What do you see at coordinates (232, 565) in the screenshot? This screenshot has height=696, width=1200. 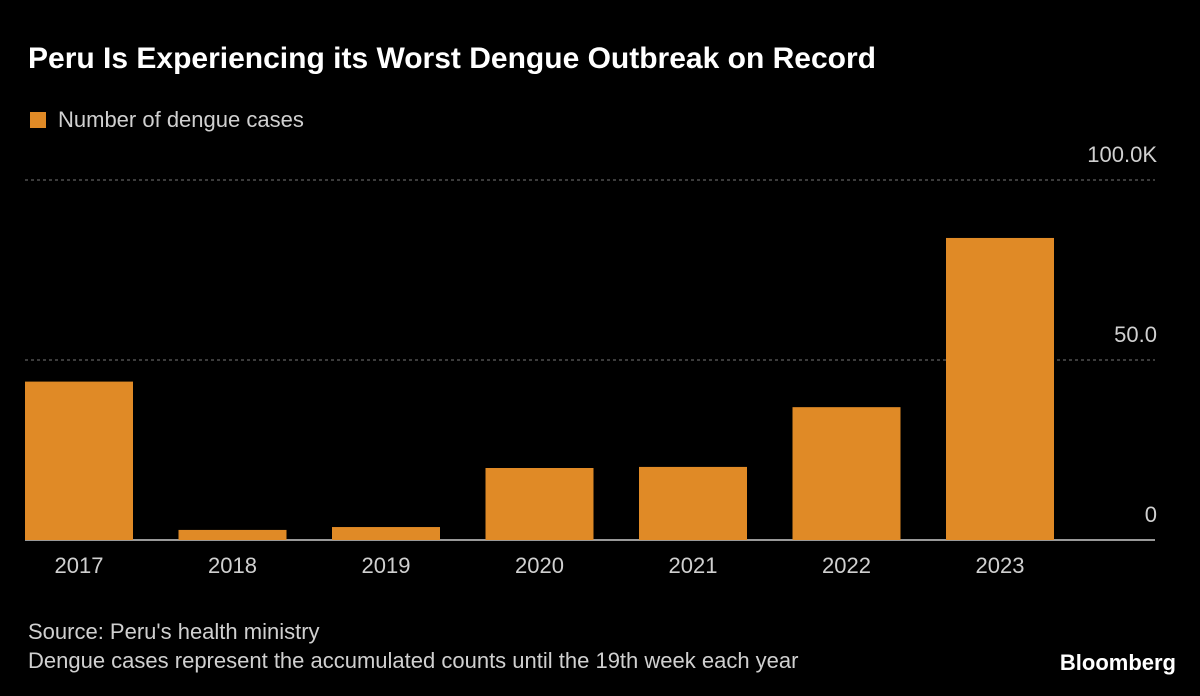 I see `x-tick-label: 2018` at bounding box center [232, 565].